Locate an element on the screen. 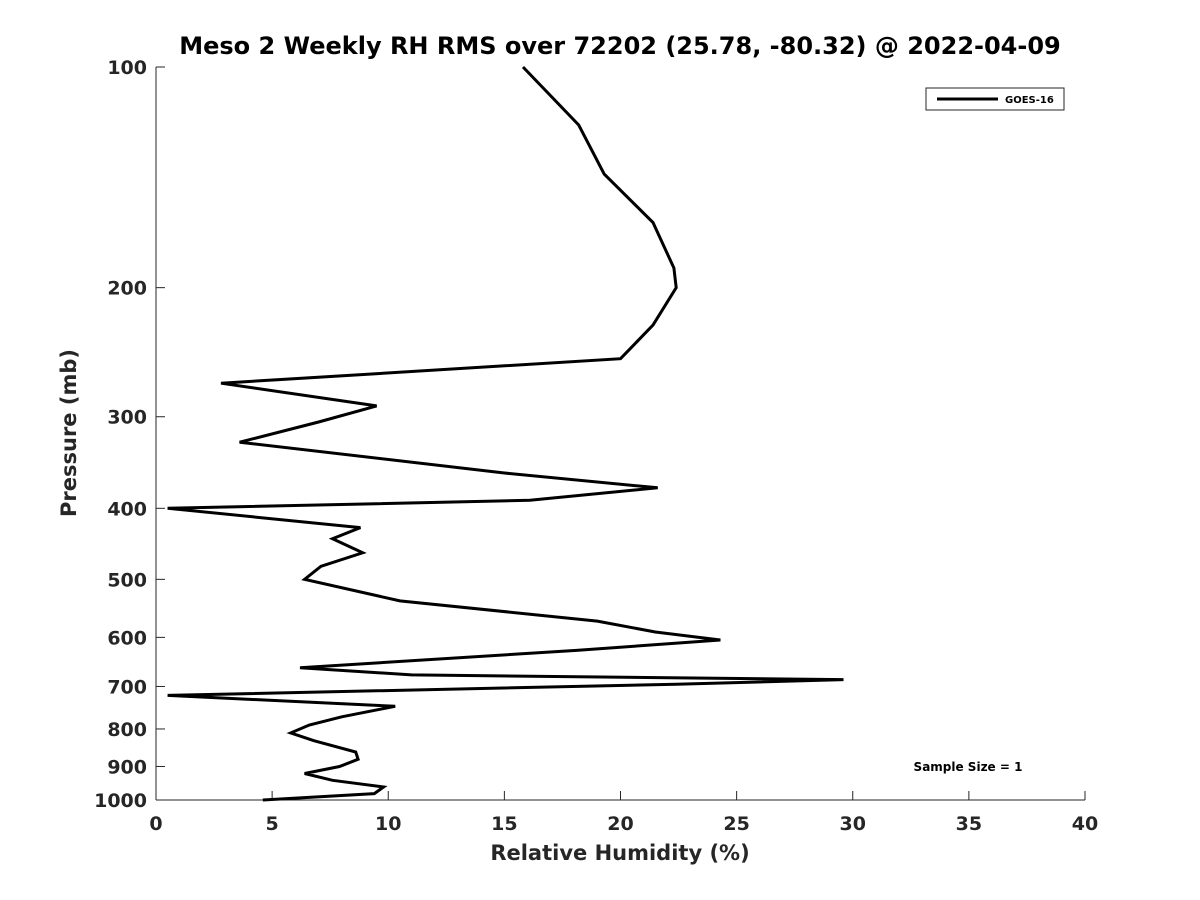 The height and width of the screenshot is (900, 1200). y-tick-label: 600 is located at coordinates (127, 638).